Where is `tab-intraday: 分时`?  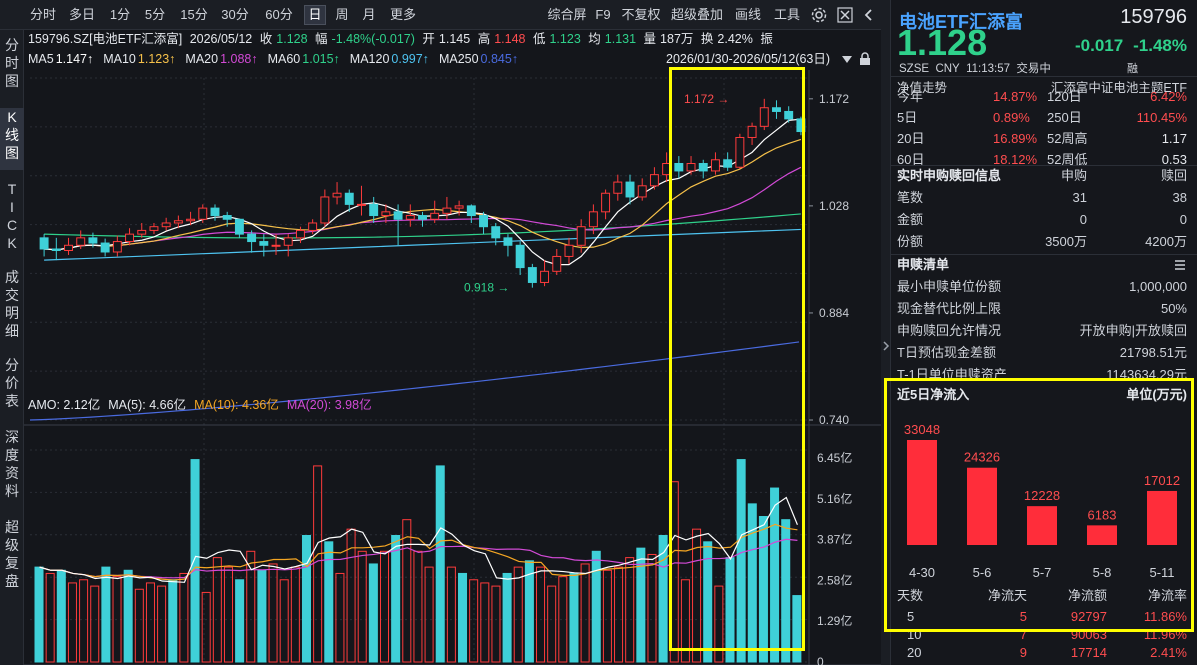 tab-intraday: 分时 is located at coordinates (43, 14).